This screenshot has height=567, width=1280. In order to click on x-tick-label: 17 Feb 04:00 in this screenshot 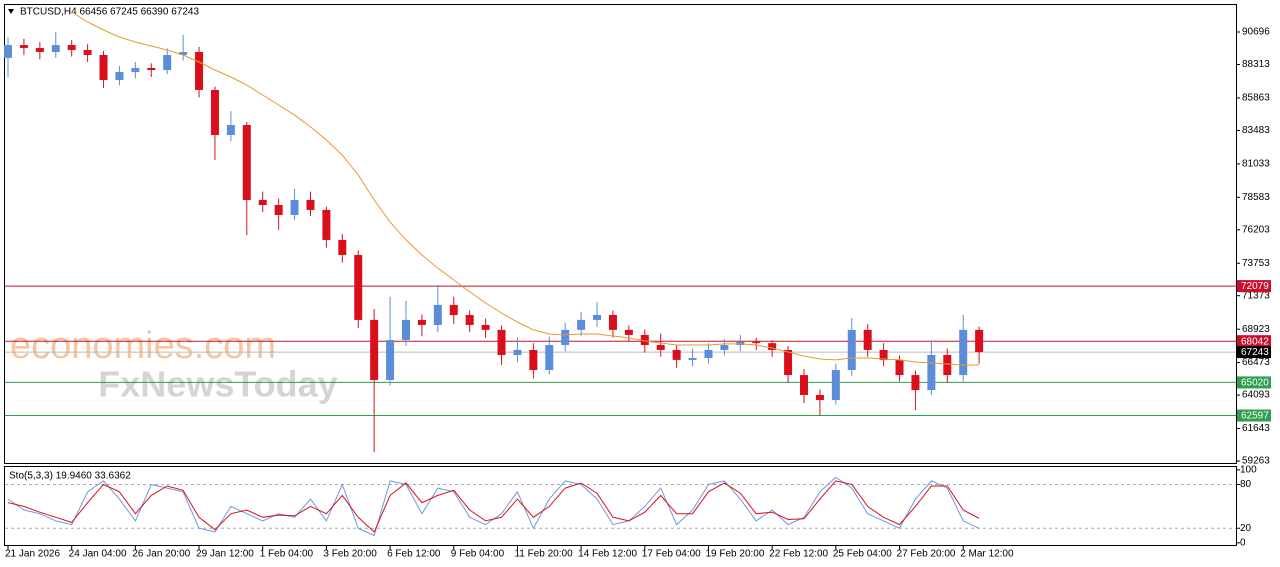, I will do `click(671, 554)`.